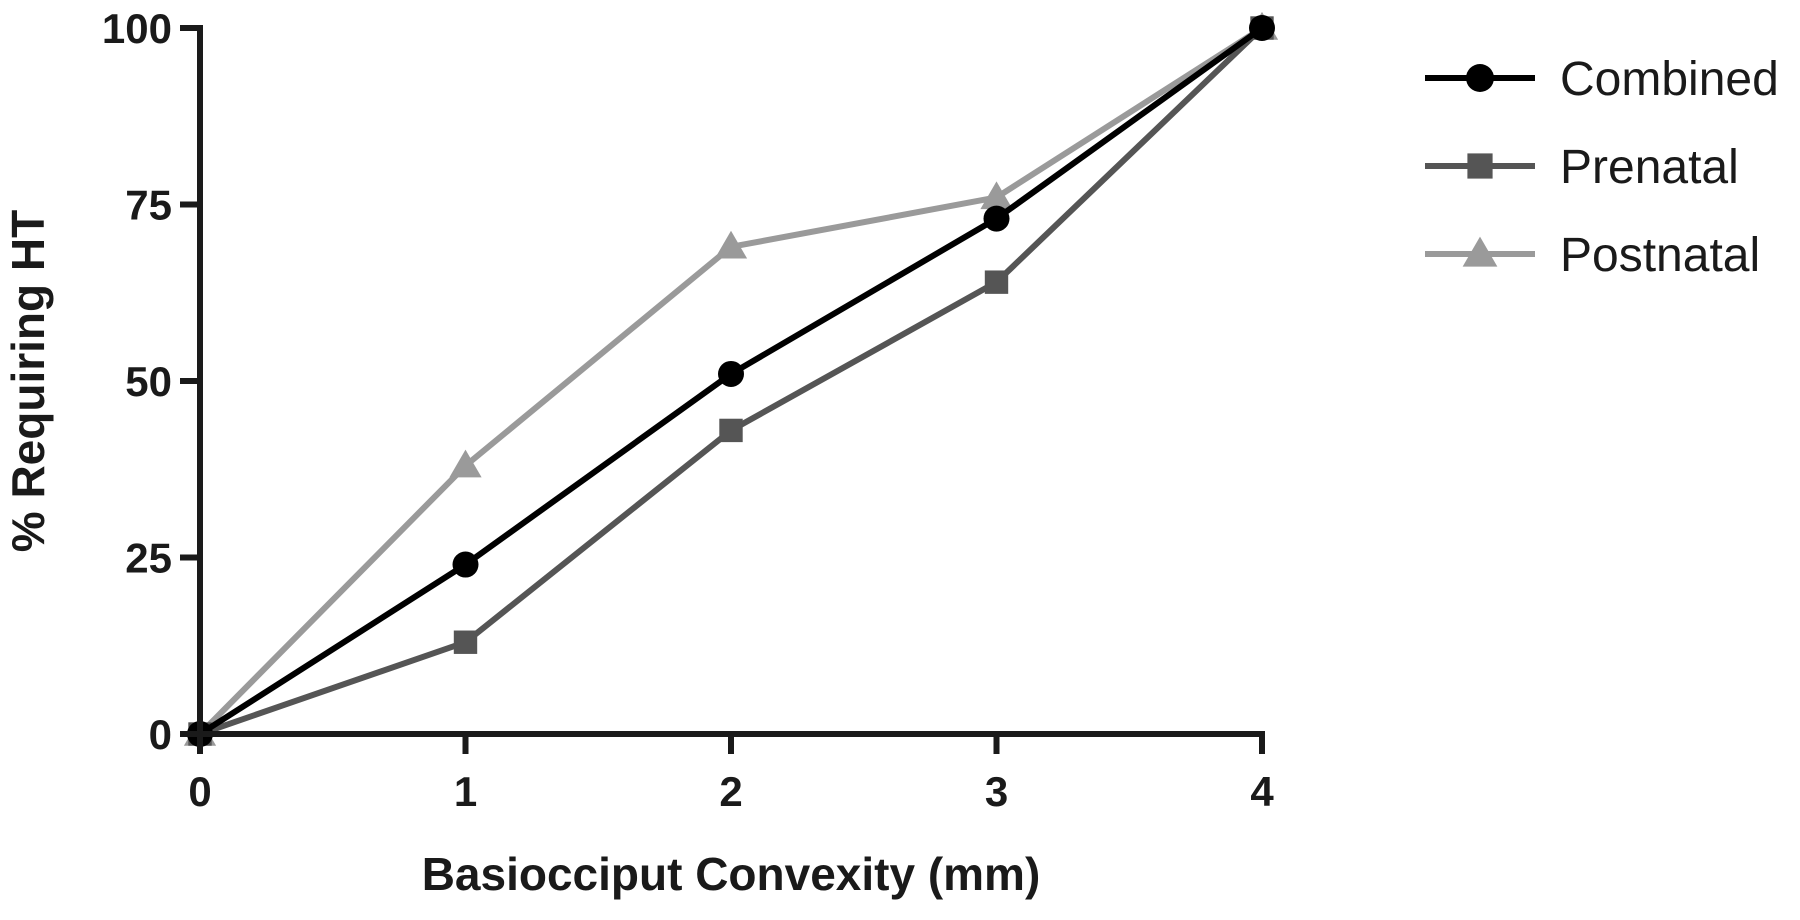 This screenshot has height=920, width=1800. I want to click on x-tick-label: 0, so click(199, 791).